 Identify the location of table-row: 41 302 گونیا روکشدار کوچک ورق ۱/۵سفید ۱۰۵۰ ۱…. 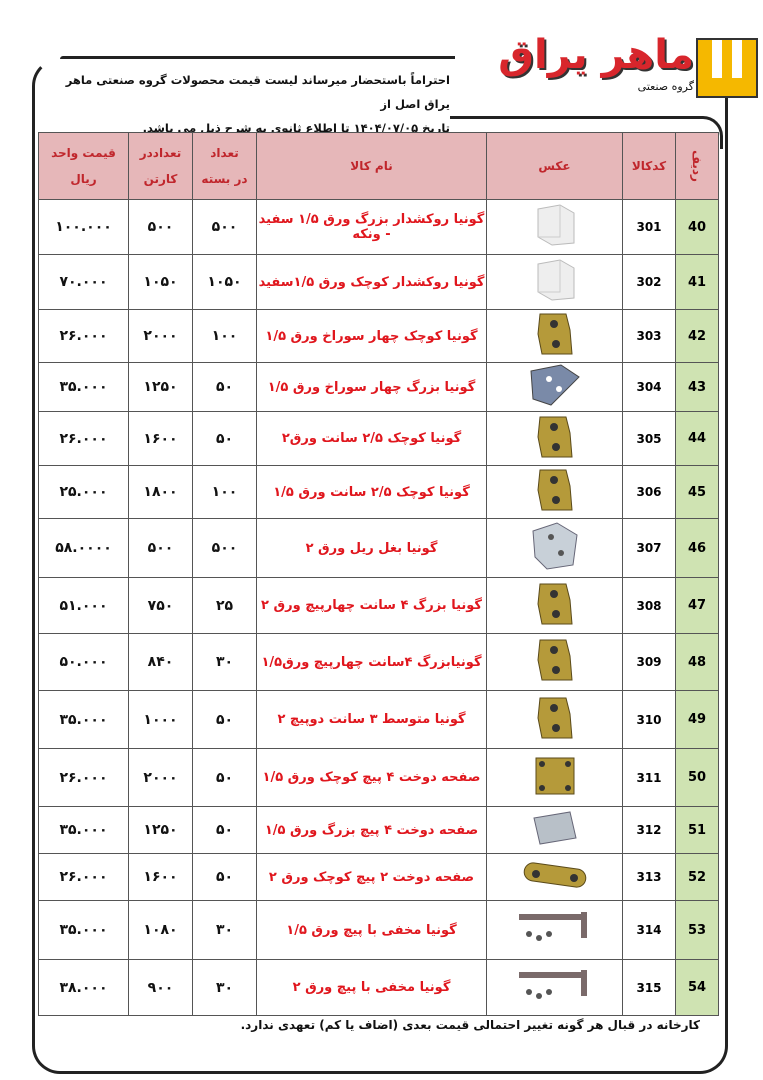
(378, 282).